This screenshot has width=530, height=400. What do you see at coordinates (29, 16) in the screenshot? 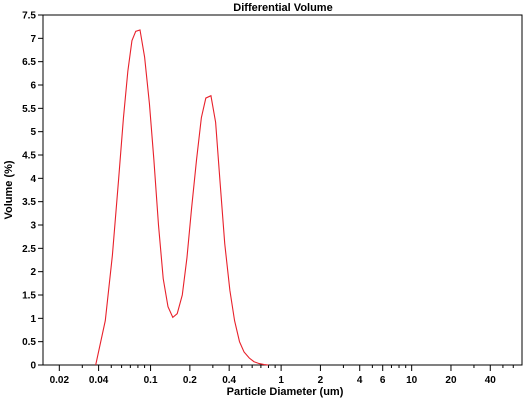
I see `y-tick-label: 7.5` at bounding box center [29, 16].